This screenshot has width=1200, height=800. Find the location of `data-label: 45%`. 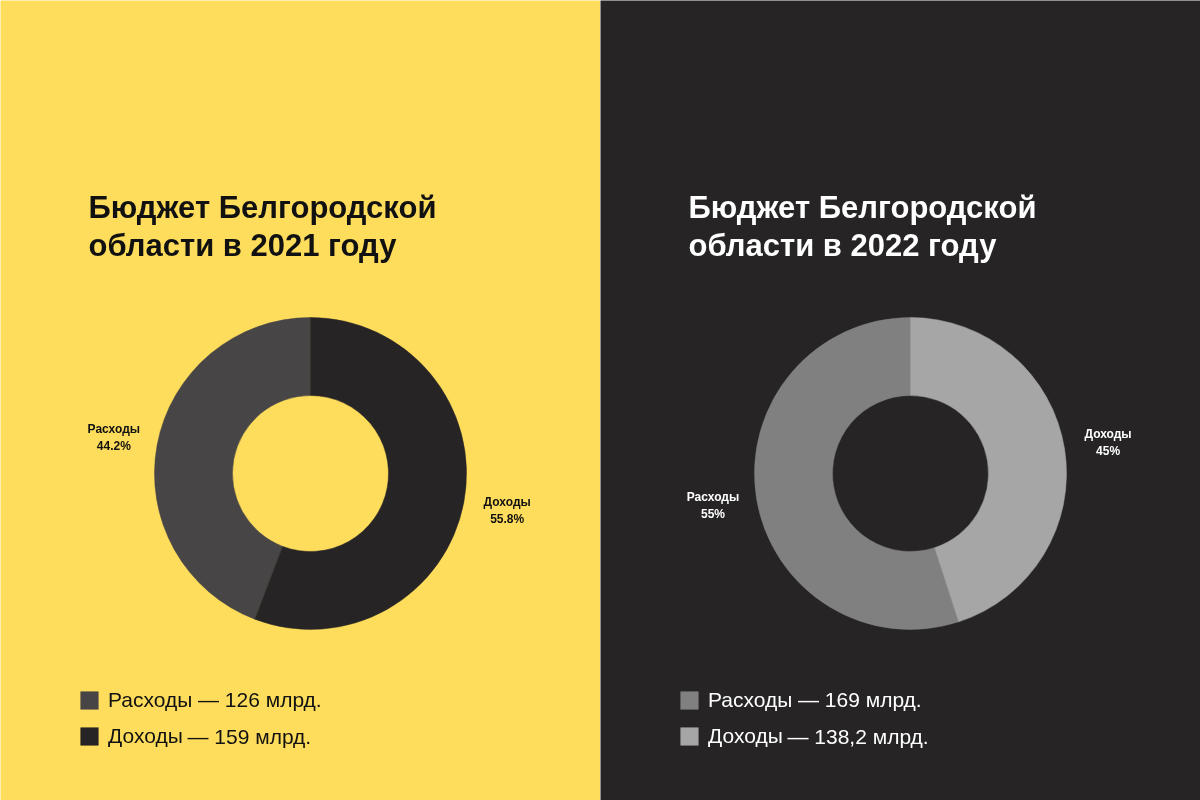

data-label: 45% is located at coordinates (1108, 451).